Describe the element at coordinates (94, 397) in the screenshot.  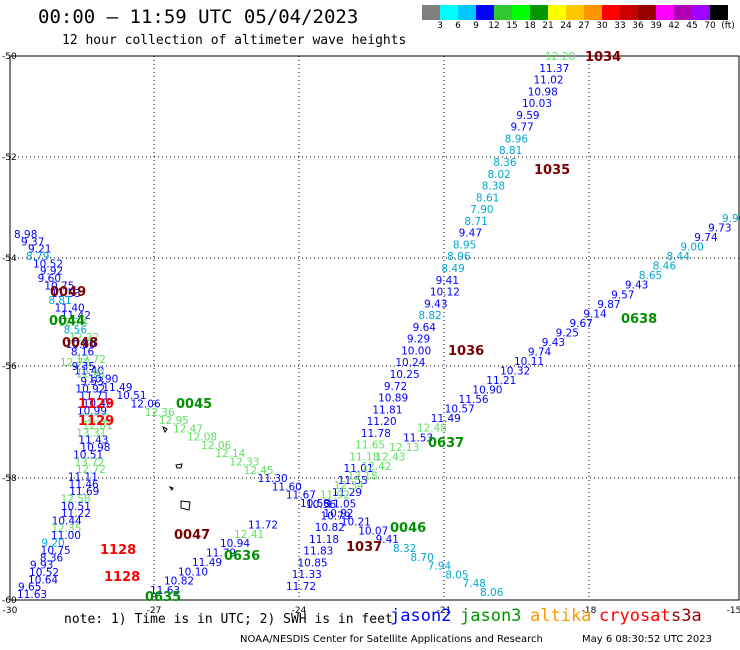
I see `track-d-value: 11.71` at that location.